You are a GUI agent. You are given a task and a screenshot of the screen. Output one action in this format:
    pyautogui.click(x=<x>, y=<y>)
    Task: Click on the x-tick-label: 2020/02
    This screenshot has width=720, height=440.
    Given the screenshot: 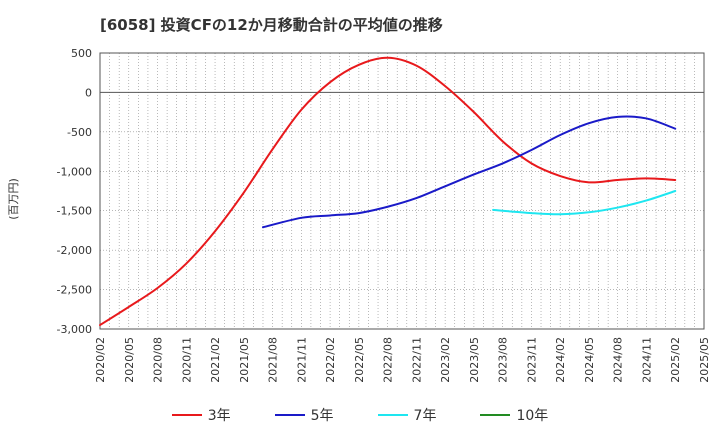 What is the action you would take?
    pyautogui.click(x=100, y=360)
    